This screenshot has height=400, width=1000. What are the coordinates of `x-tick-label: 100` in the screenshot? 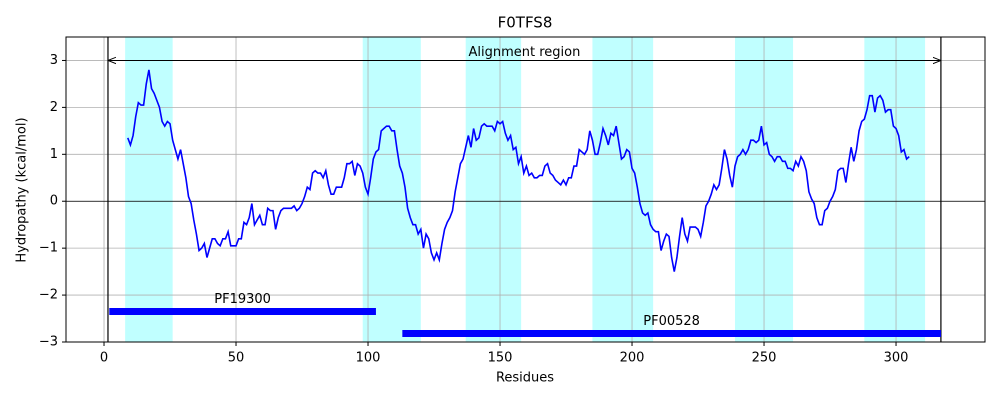 It's located at (368, 358).